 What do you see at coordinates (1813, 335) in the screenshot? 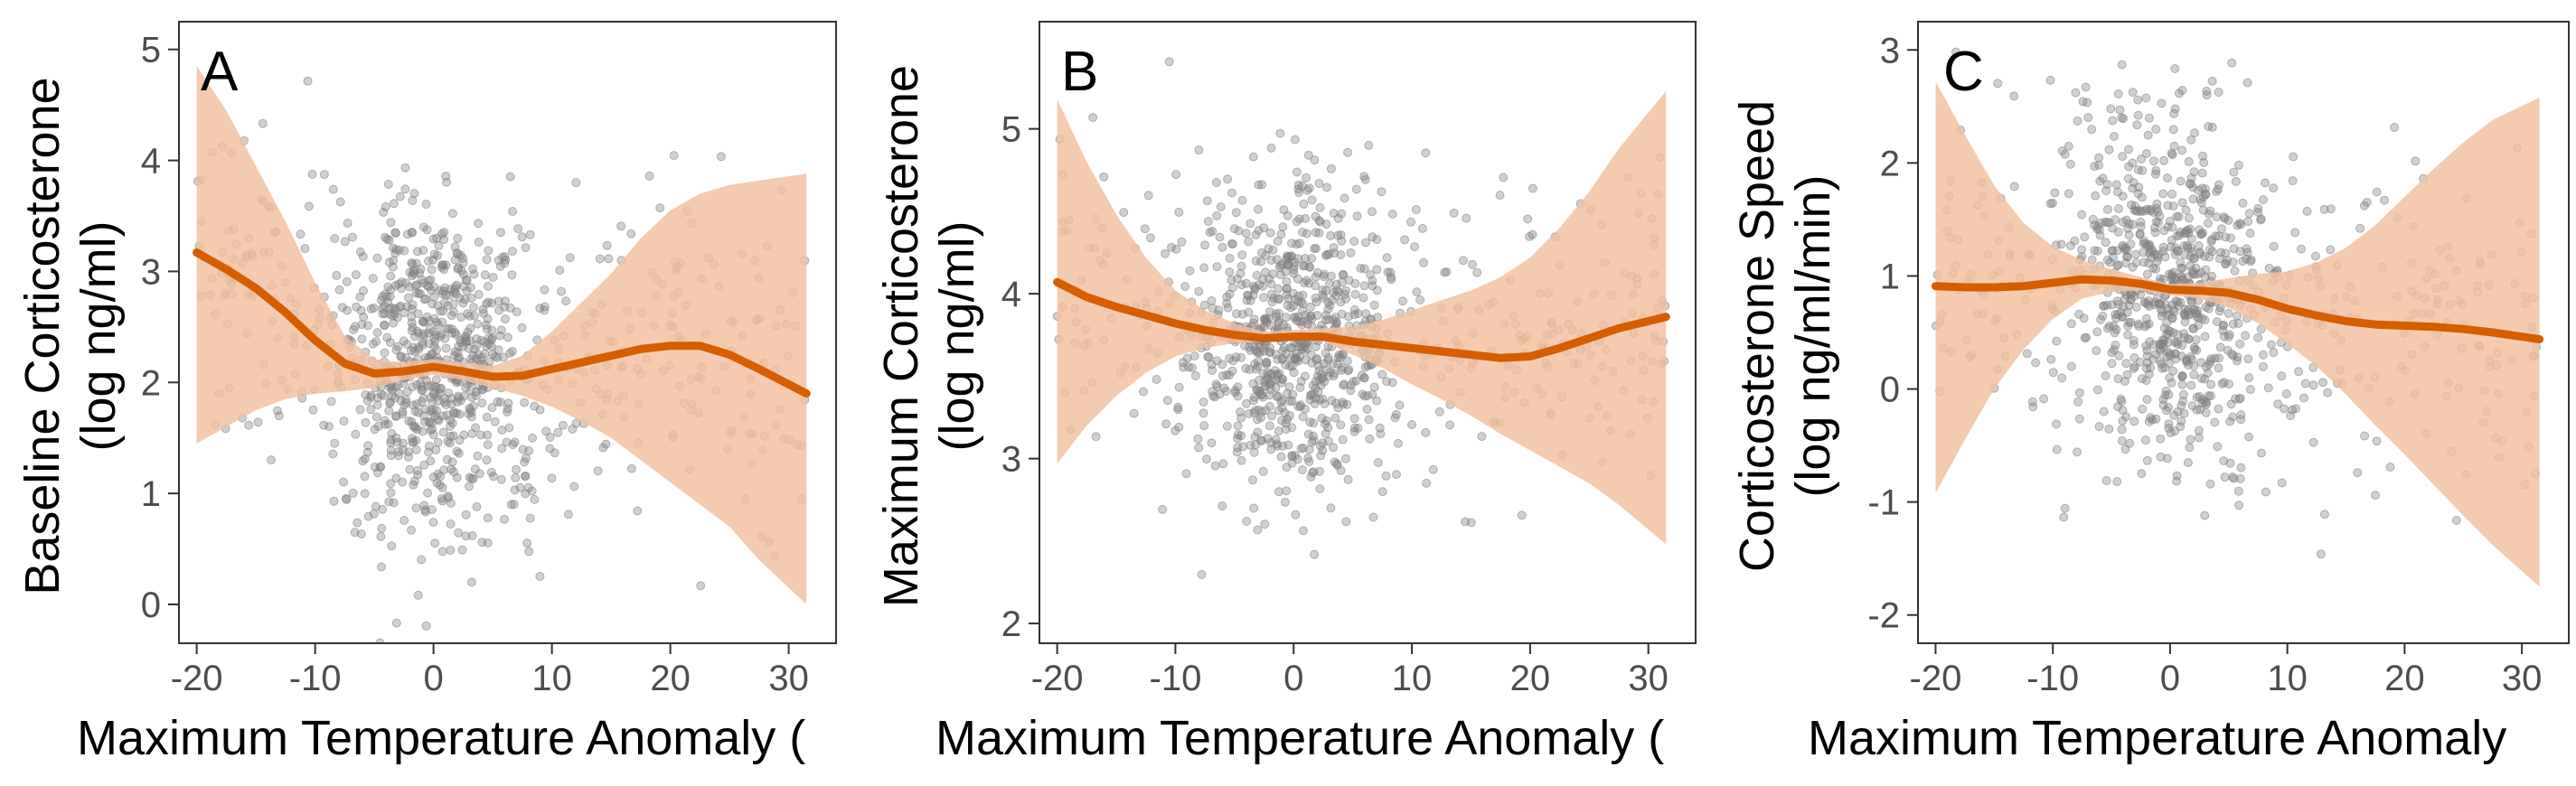
I see `y-axis-title-c-line2: (log ng/ml/min)` at bounding box center [1813, 335].